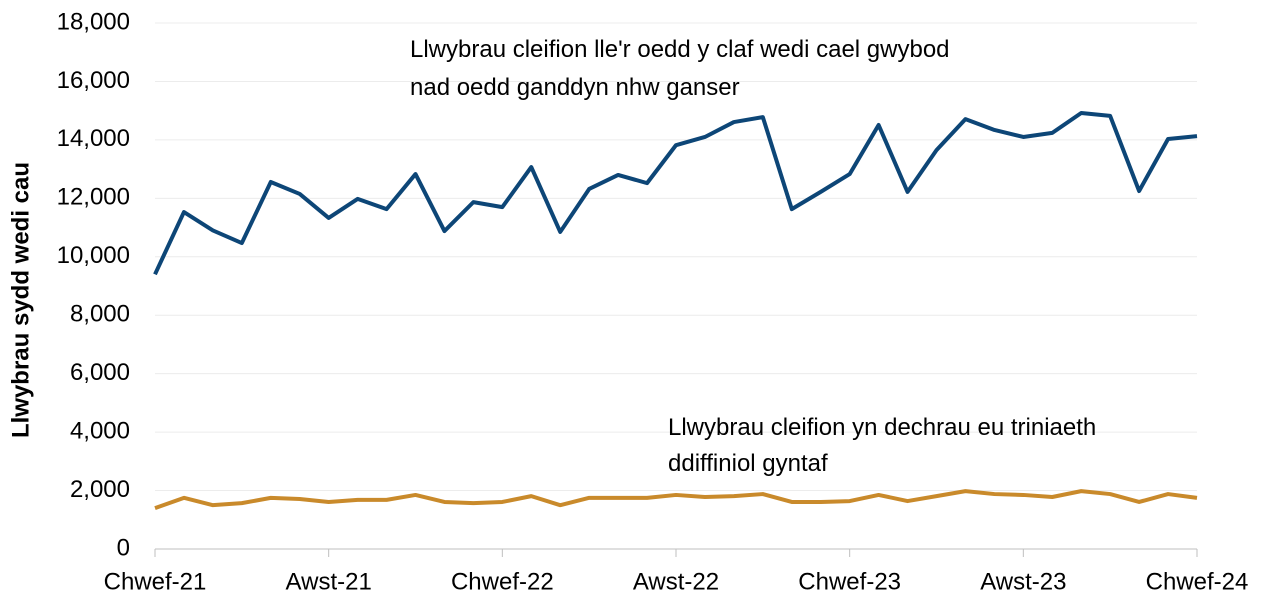 The image size is (1279, 604). What do you see at coordinates (502, 581) in the screenshot?
I see `x-tick-label: Chwef-22` at bounding box center [502, 581].